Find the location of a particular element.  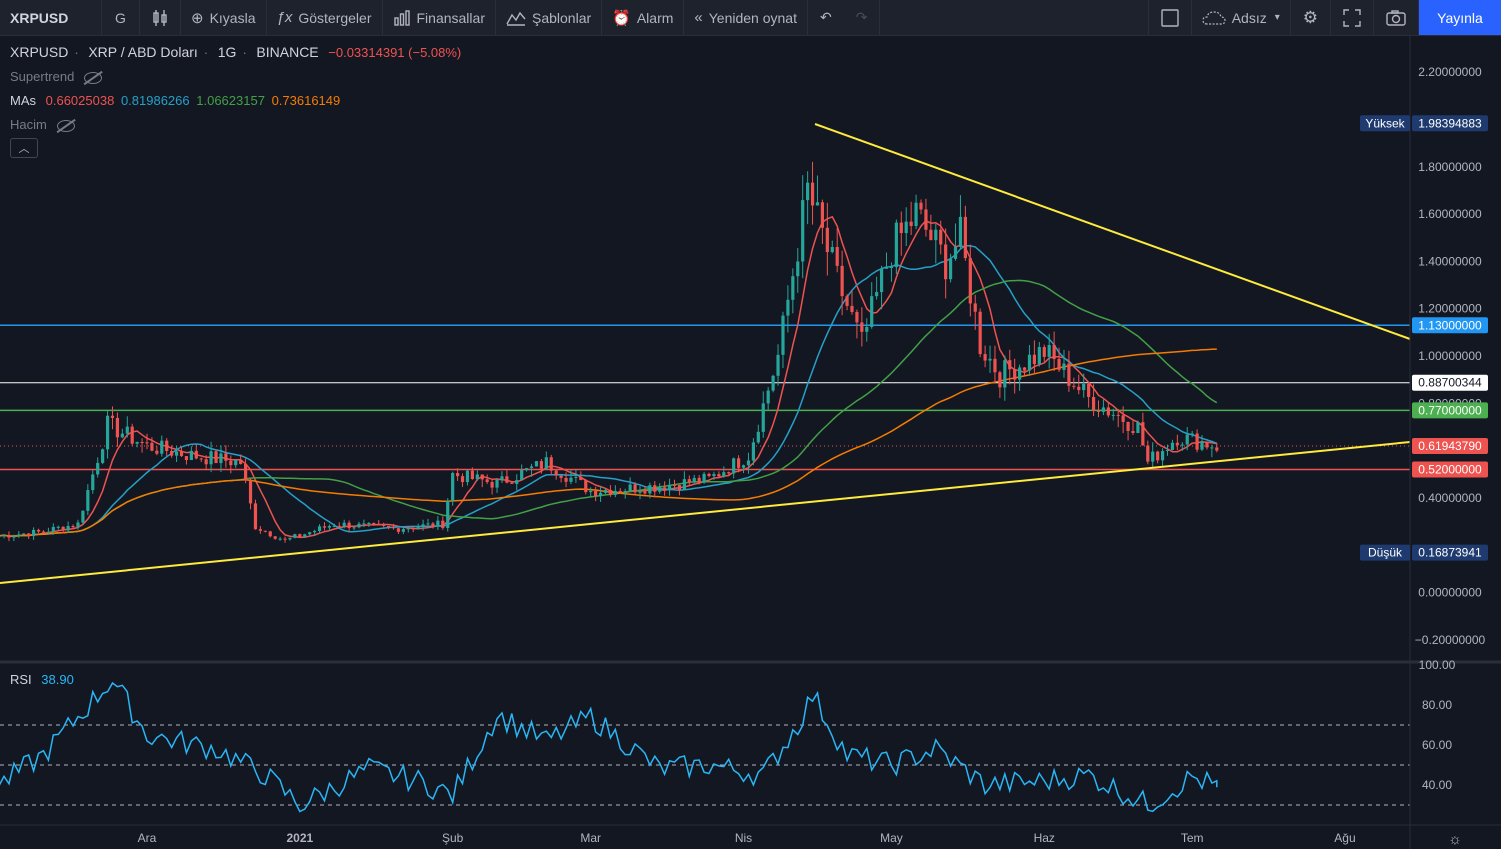

indicators-label: Göstergeler is located at coordinates (335, 17).